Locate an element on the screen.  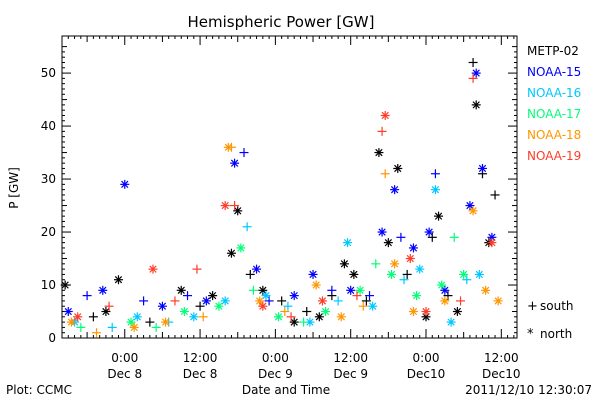
marker-legend-symbol: * is located at coordinates (530, 334).